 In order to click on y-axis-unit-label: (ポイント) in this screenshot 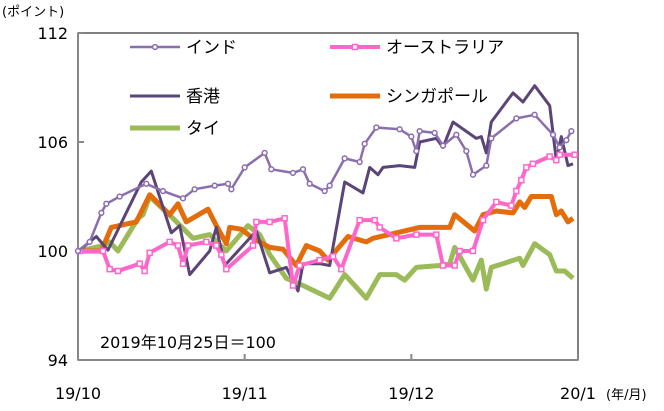, I will do `click(33, 12)`.